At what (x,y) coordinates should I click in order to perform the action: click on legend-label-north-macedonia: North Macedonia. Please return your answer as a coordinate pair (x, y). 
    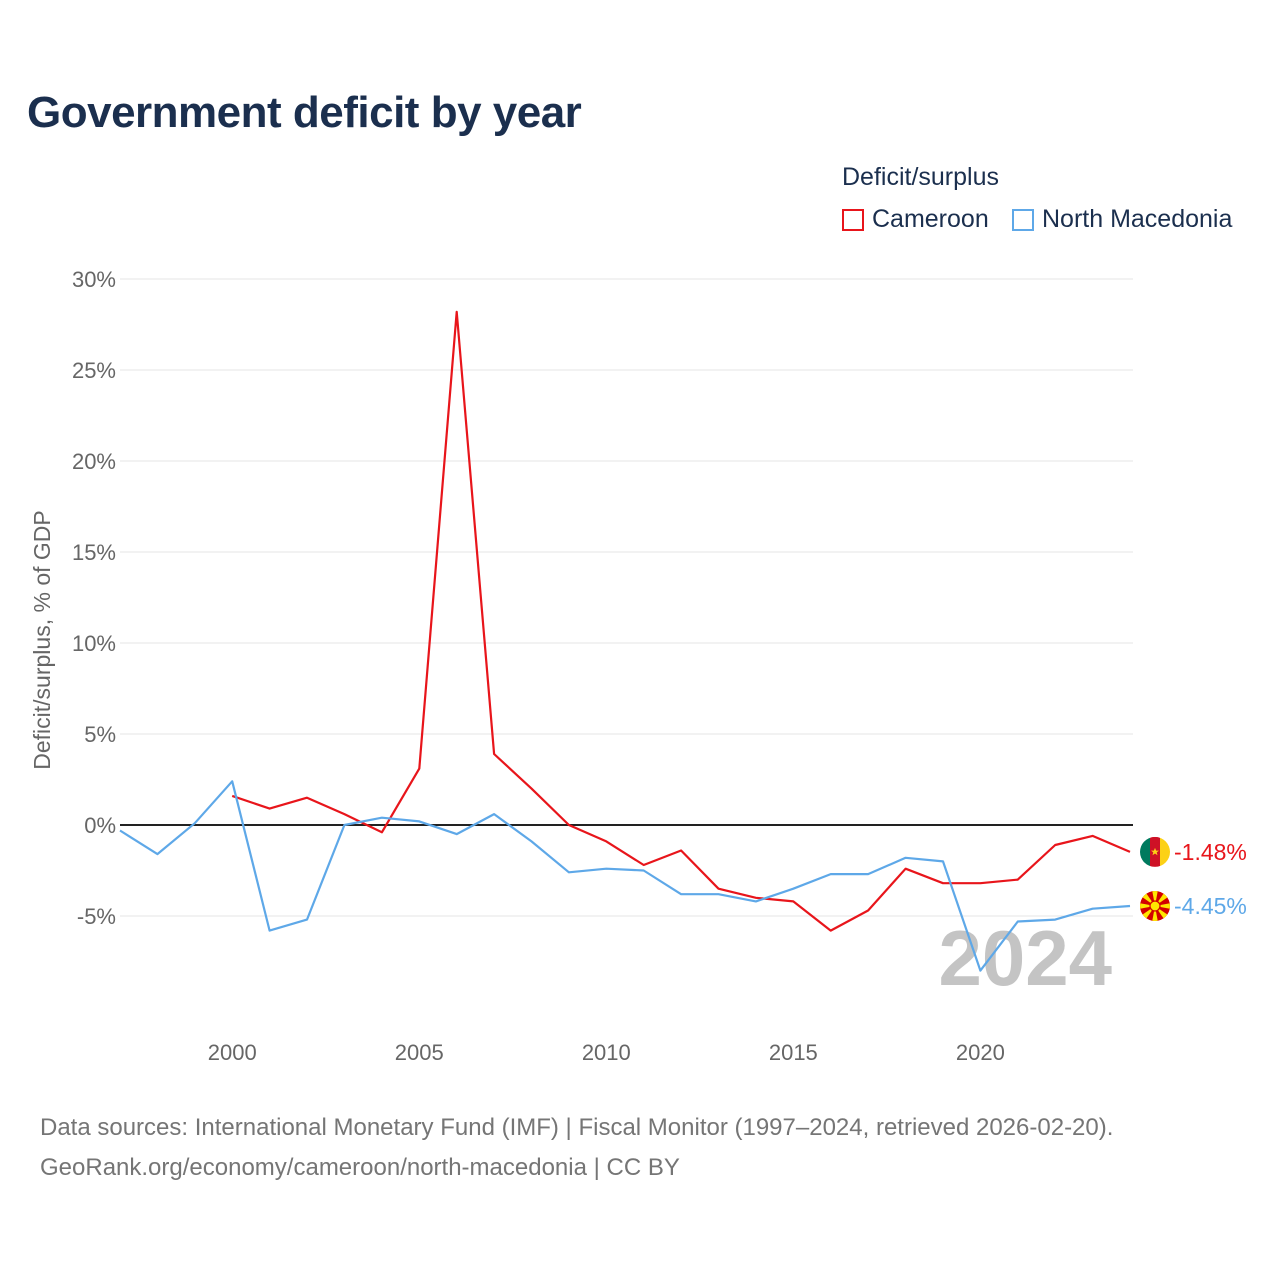
    Looking at the image, I should click on (1137, 219).